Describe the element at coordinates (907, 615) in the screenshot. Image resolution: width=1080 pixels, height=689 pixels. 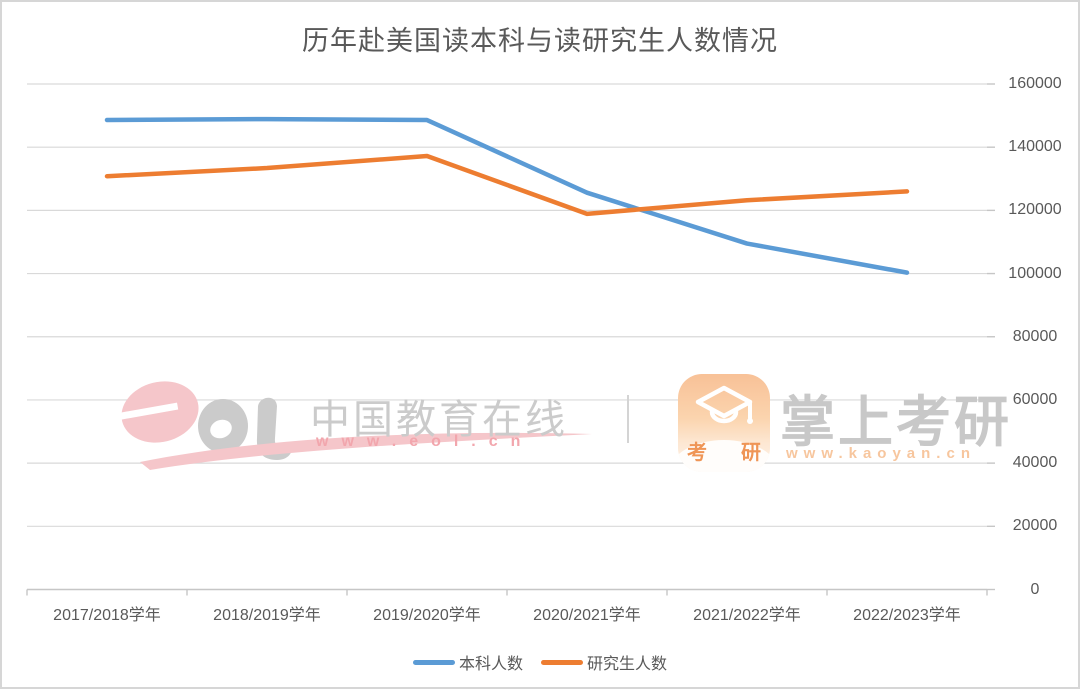
I see `x-axis-label: 2022/2023学年` at that location.